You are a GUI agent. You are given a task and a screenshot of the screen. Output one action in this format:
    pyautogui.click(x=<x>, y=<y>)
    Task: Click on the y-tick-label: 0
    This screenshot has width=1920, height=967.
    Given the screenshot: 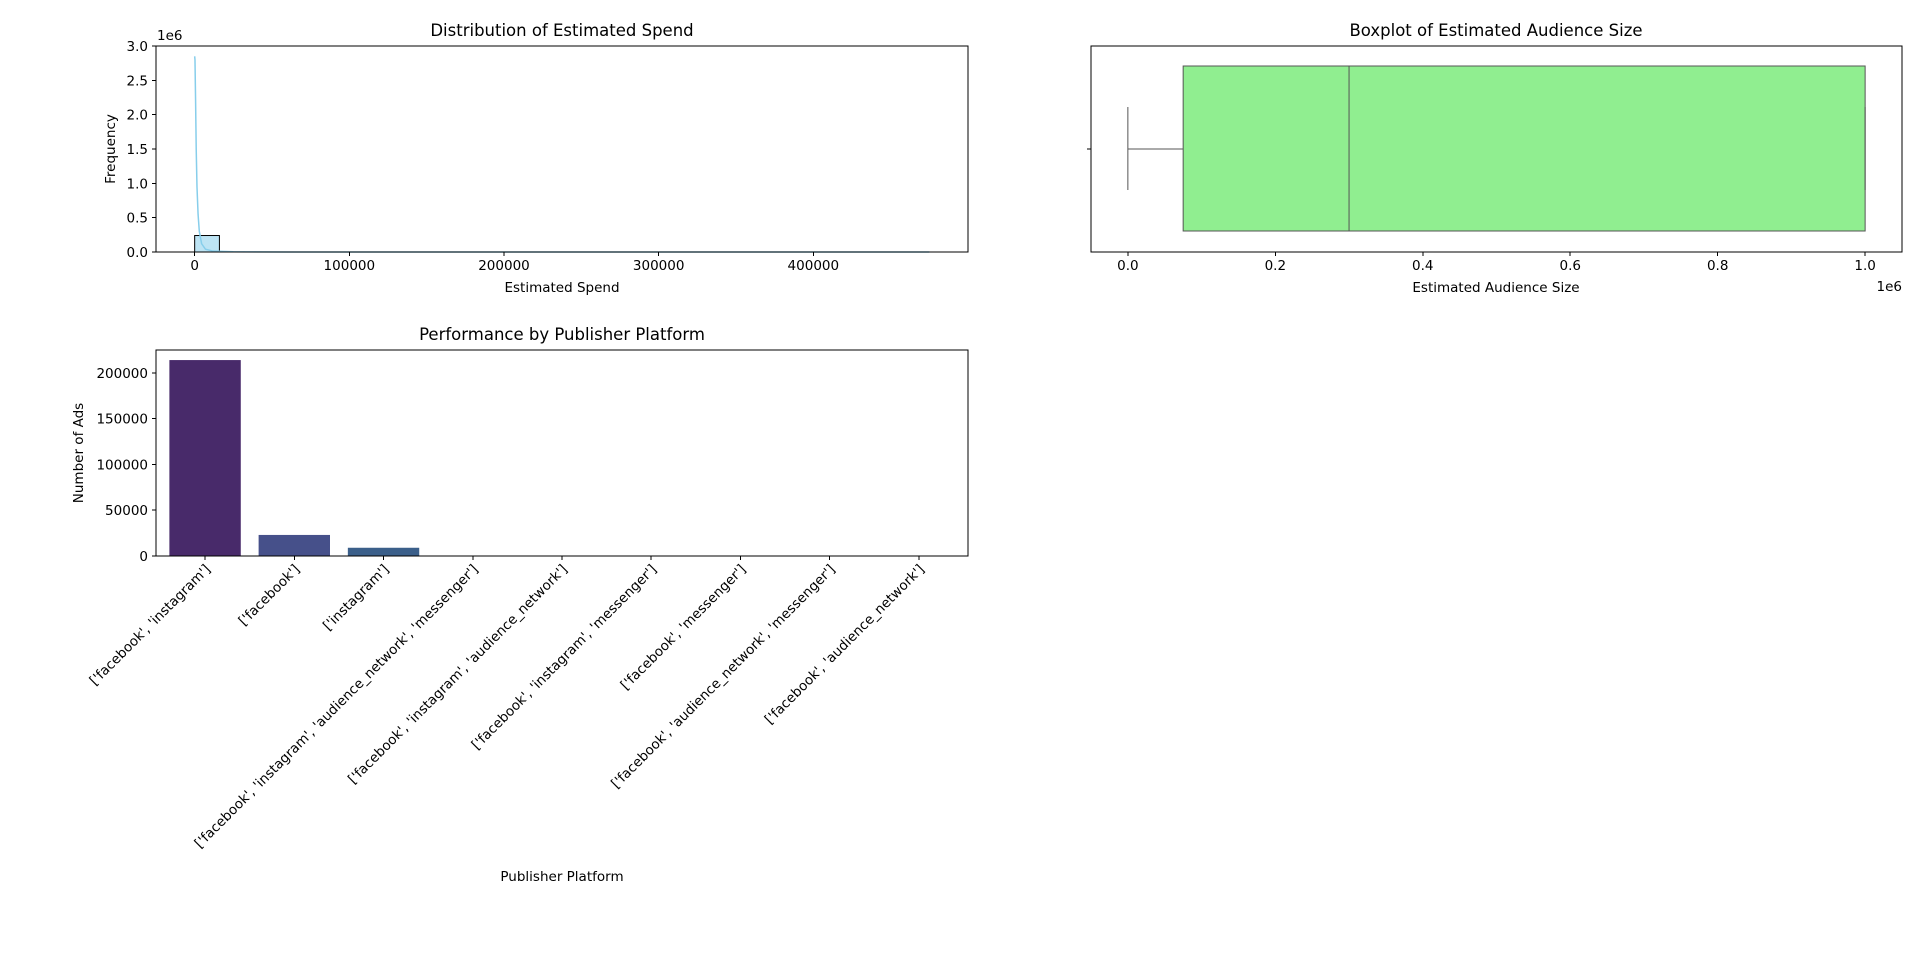 What is the action you would take?
    pyautogui.click(x=143, y=557)
    